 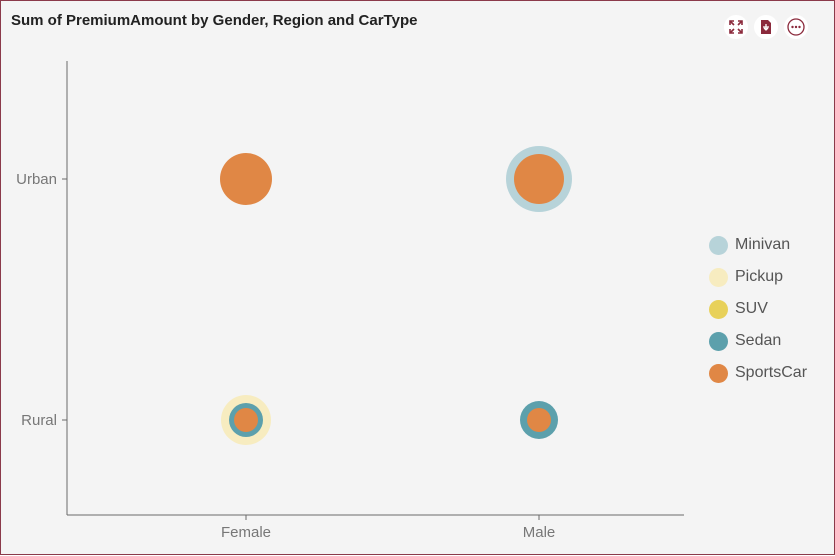 I want to click on y-tick-label: Urban, so click(x=36, y=179).